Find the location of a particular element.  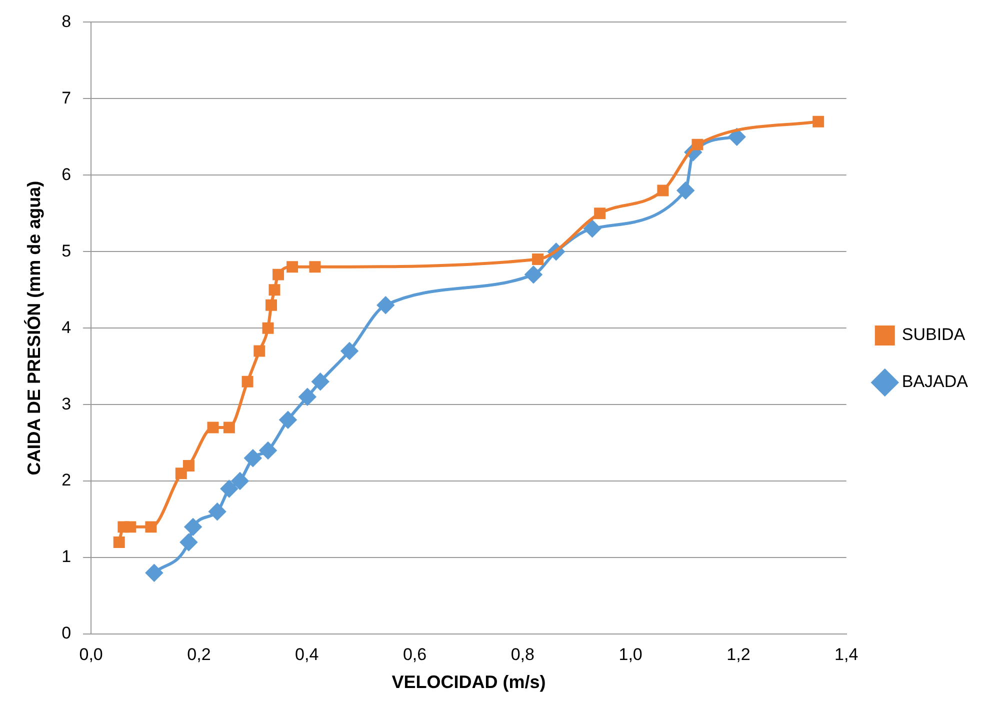

x-tick-label: 0,8 is located at coordinates (522, 654).